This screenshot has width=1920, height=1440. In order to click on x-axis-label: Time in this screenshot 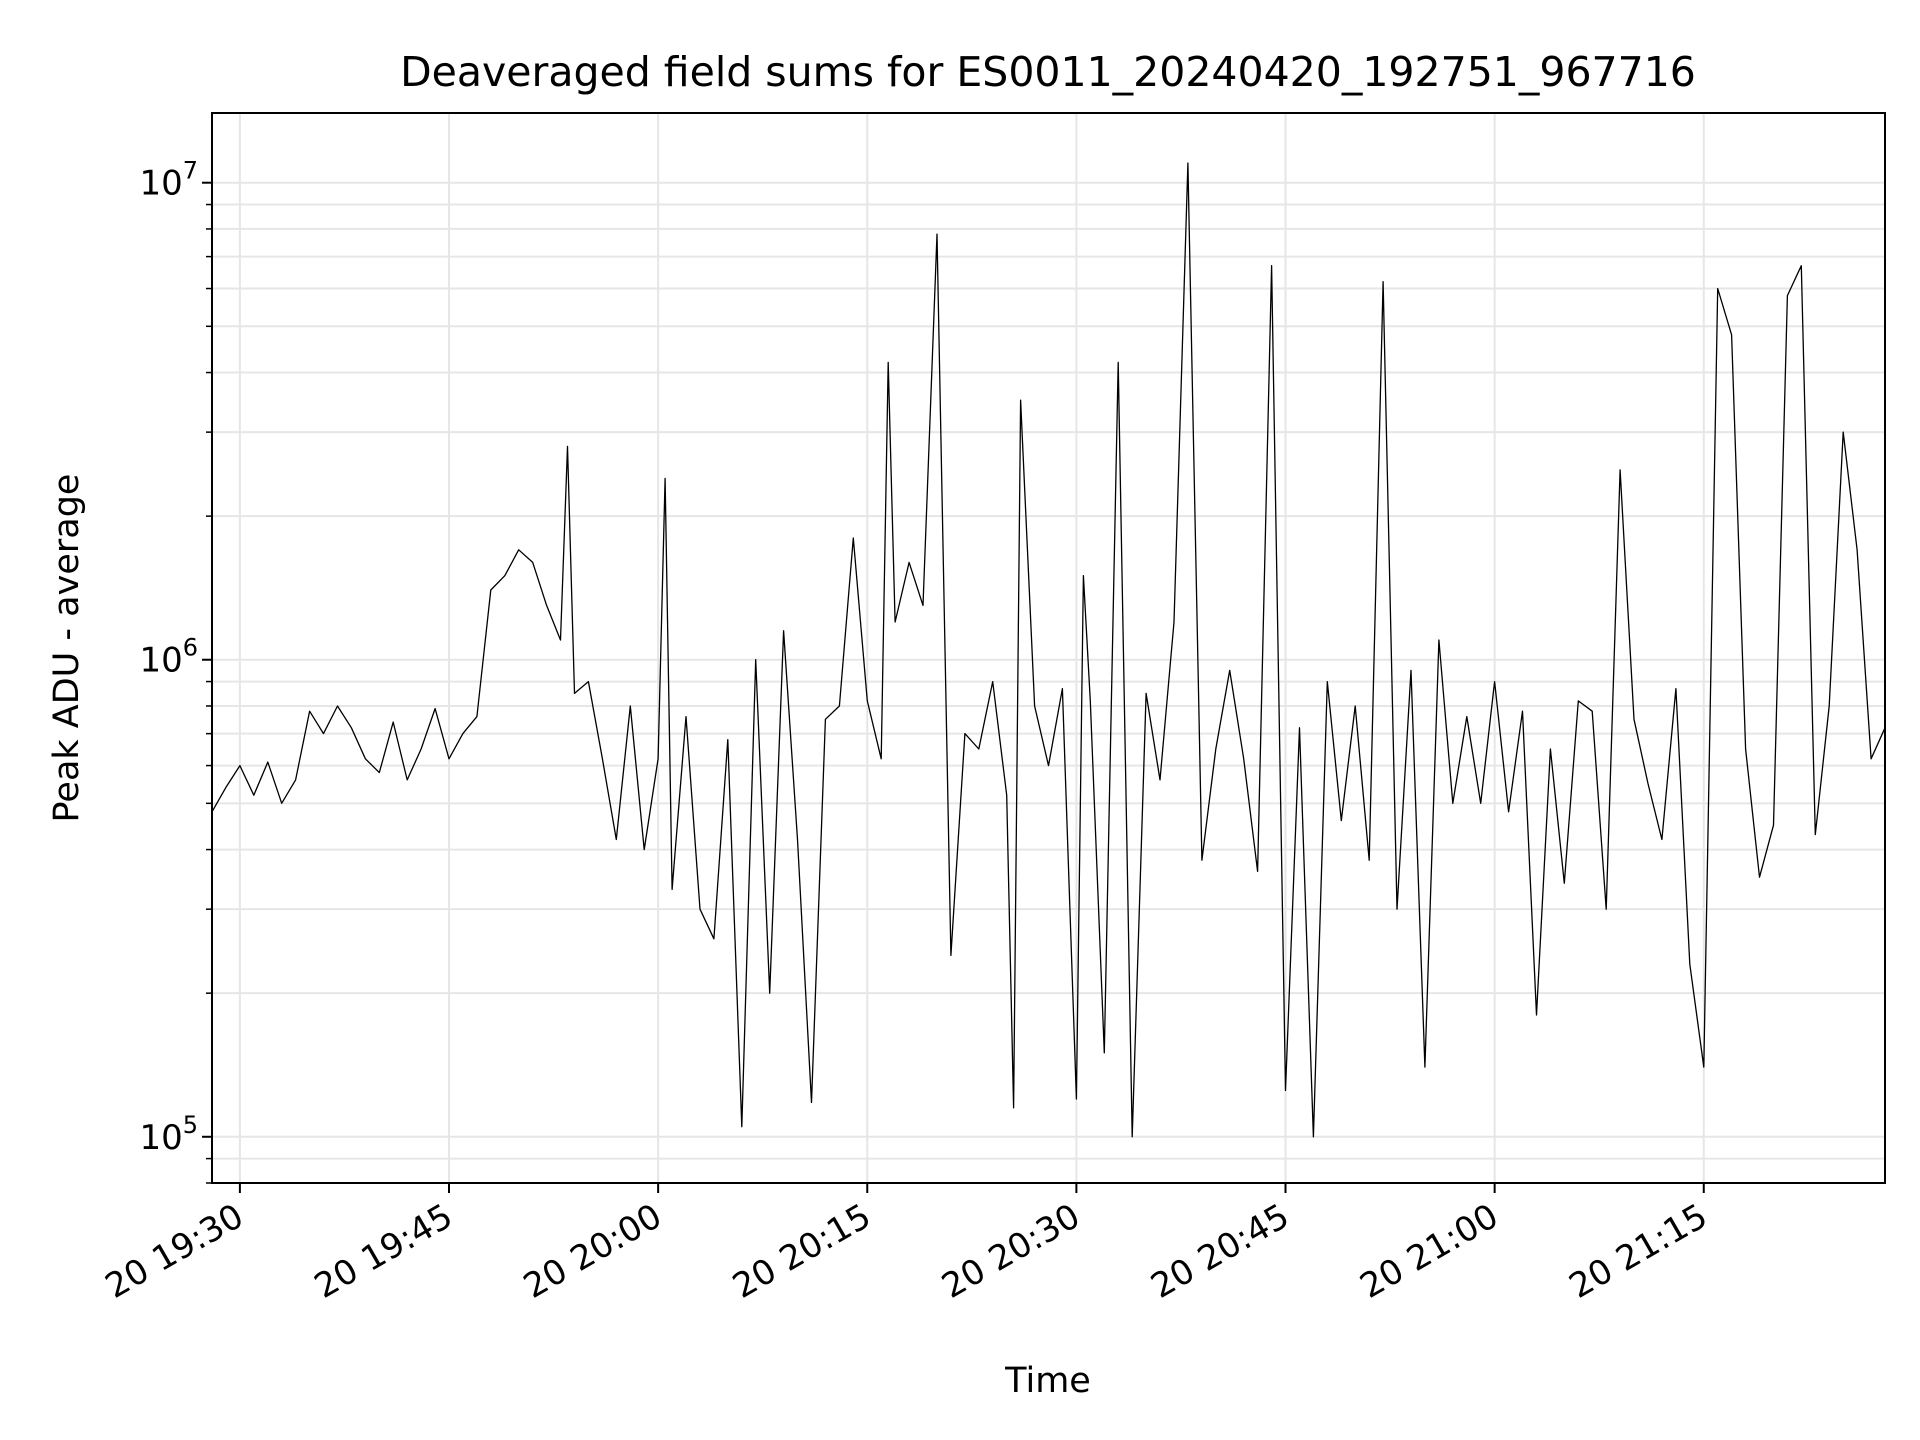, I will do `click(1047, 1381)`.